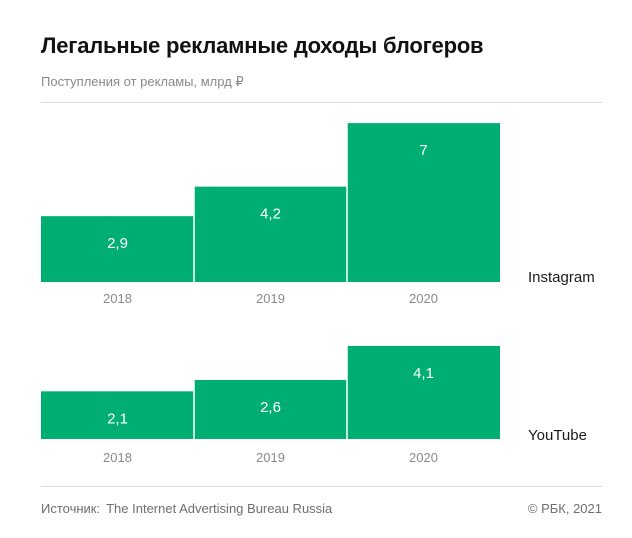 The height and width of the screenshot is (538, 632). I want to click on instagram-x-tick-2018: 2018, so click(117, 298).